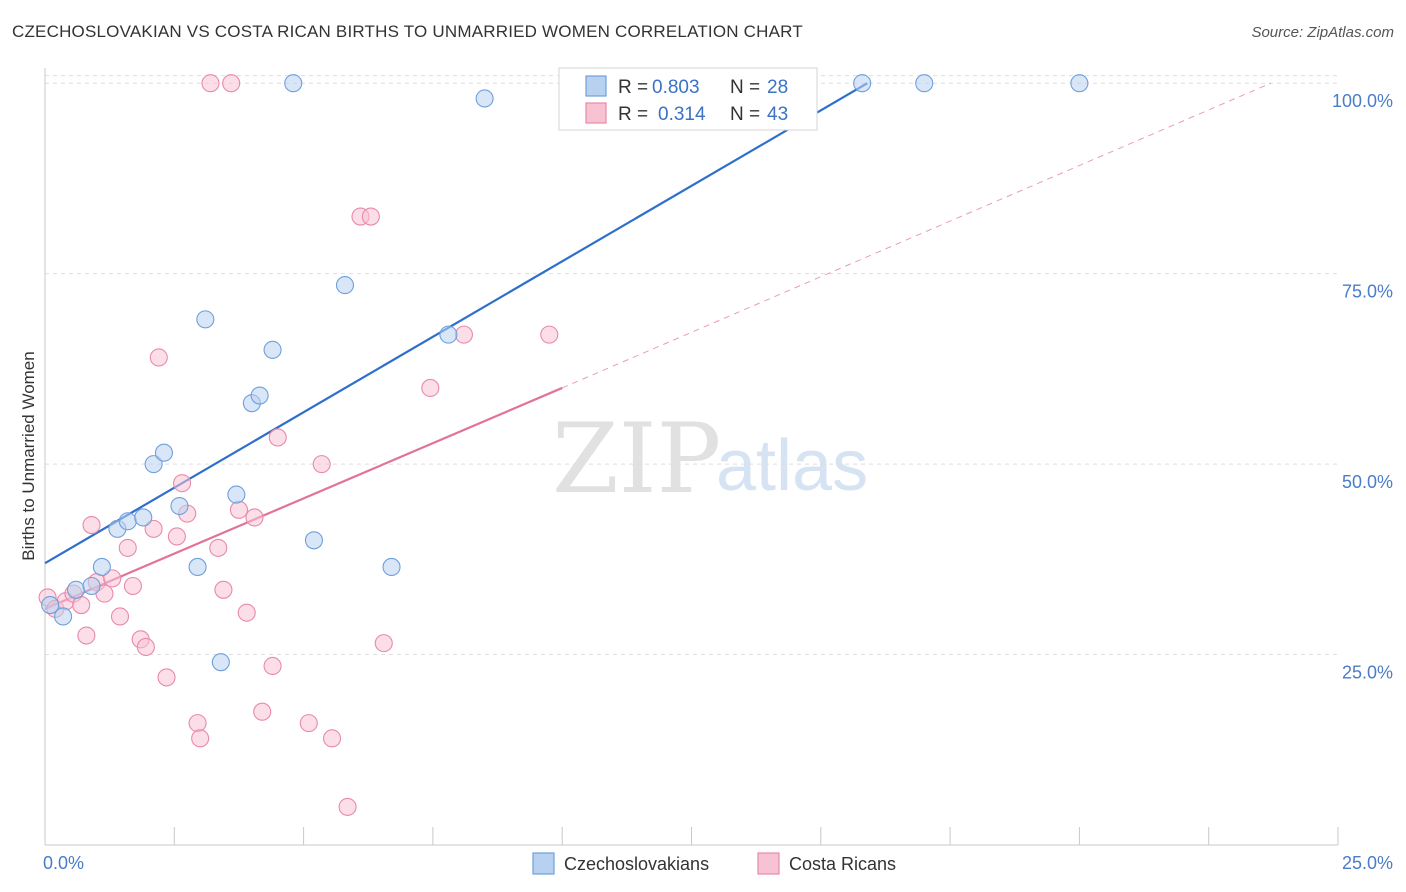 The height and width of the screenshot is (892, 1406). Describe the element at coordinates (543, 863) in the screenshot. I see `bottom-legend-swatch-blue` at that location.